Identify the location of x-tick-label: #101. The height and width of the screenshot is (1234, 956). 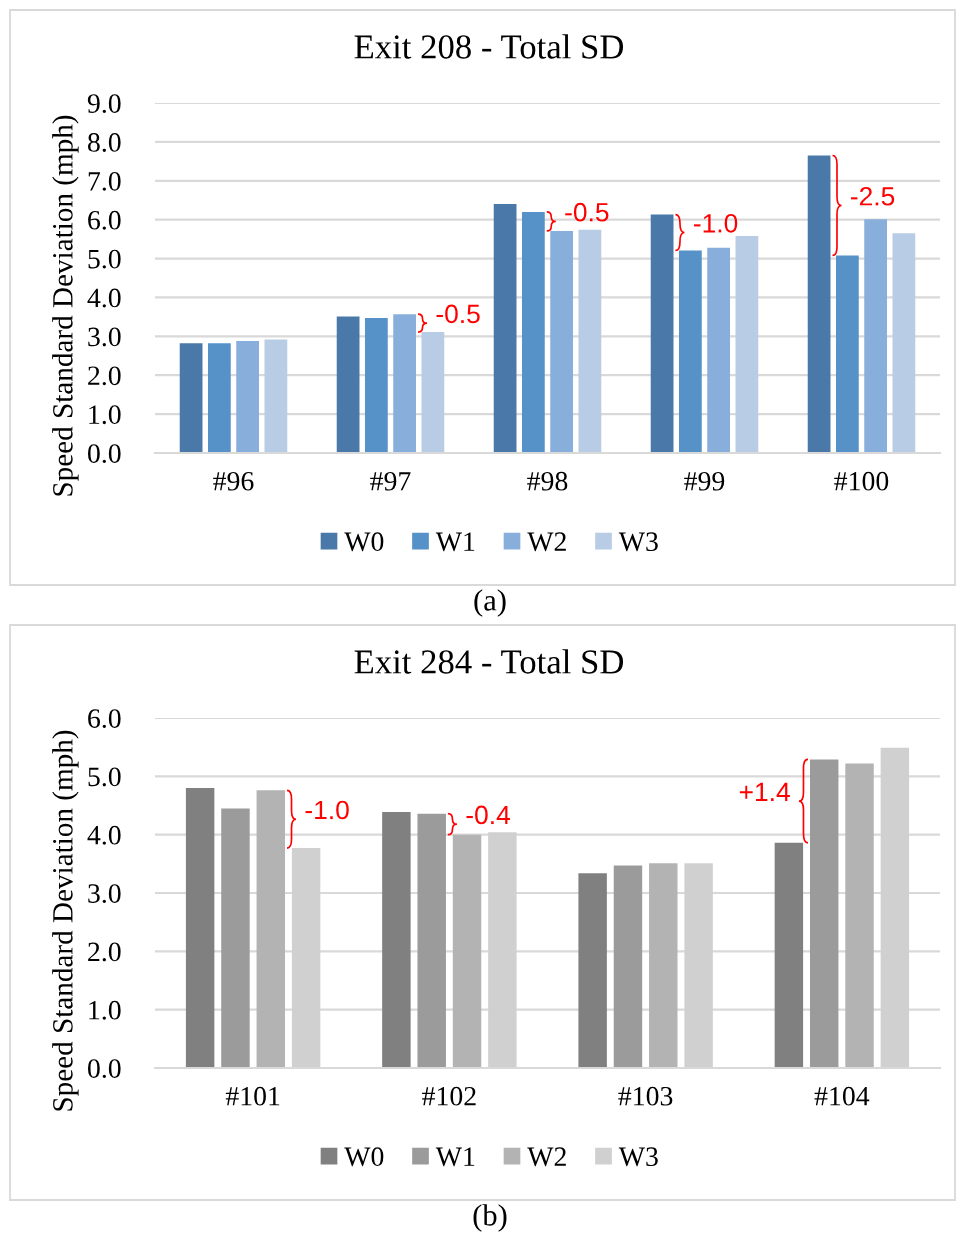
(252, 1096).